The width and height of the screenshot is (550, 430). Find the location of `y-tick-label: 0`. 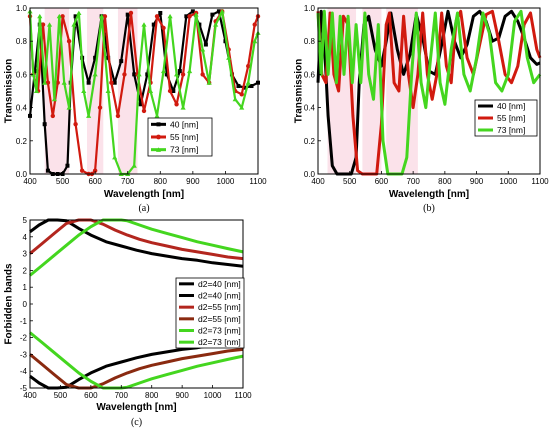

y-tick-label: 0 is located at coordinates (25, 304).